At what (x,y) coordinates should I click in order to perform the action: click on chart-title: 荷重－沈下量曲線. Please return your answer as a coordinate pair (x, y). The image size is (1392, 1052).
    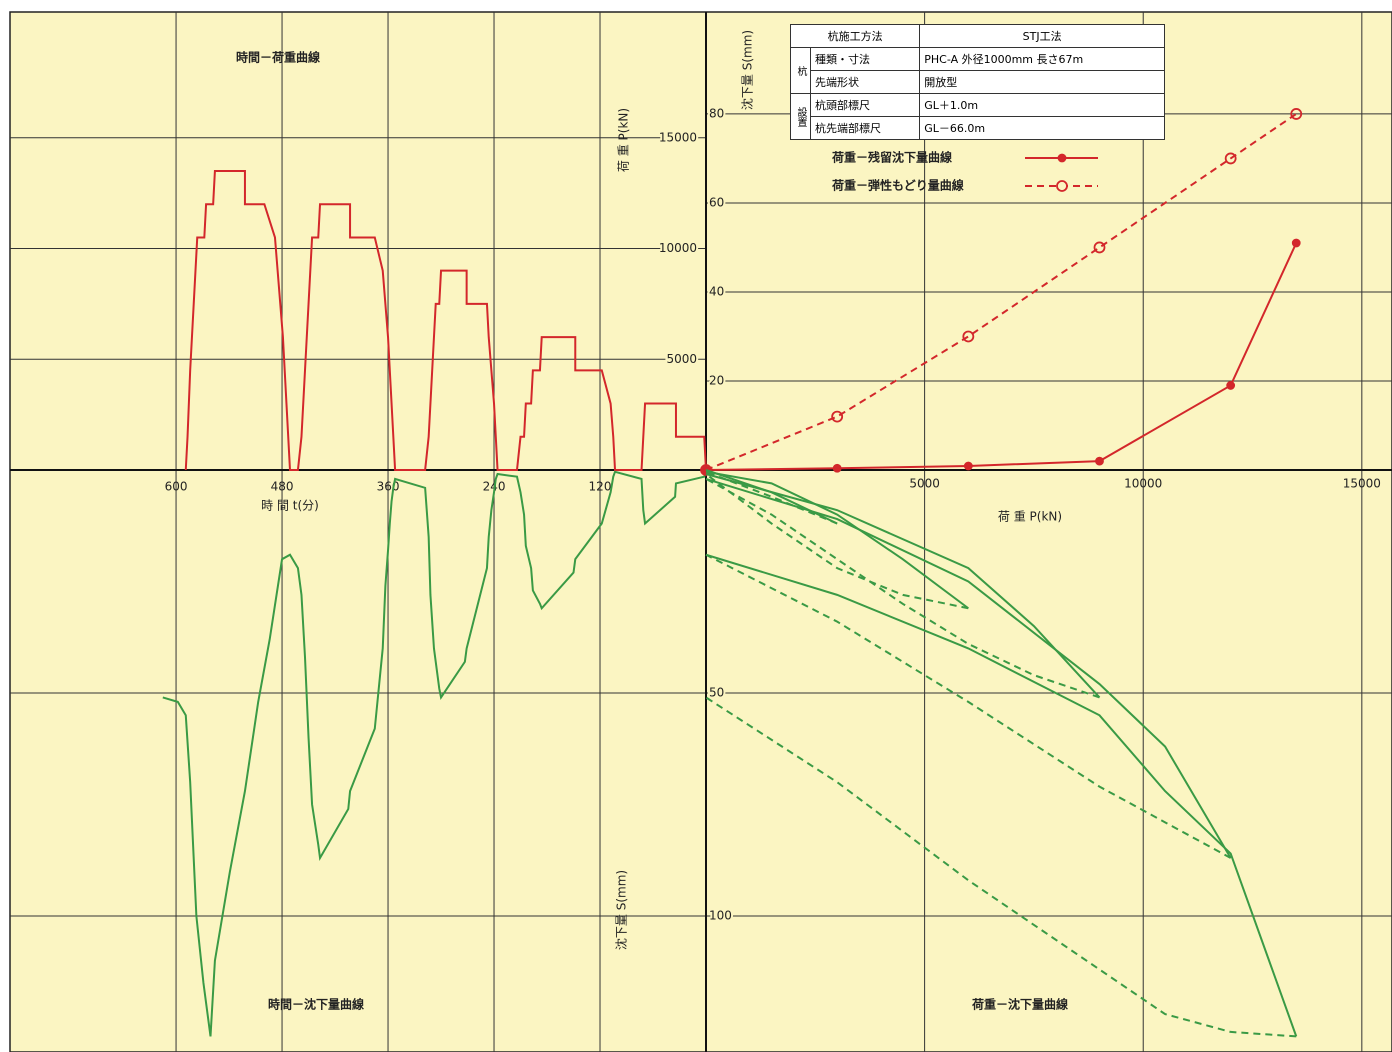
    Looking at the image, I should click on (1019, 1004).